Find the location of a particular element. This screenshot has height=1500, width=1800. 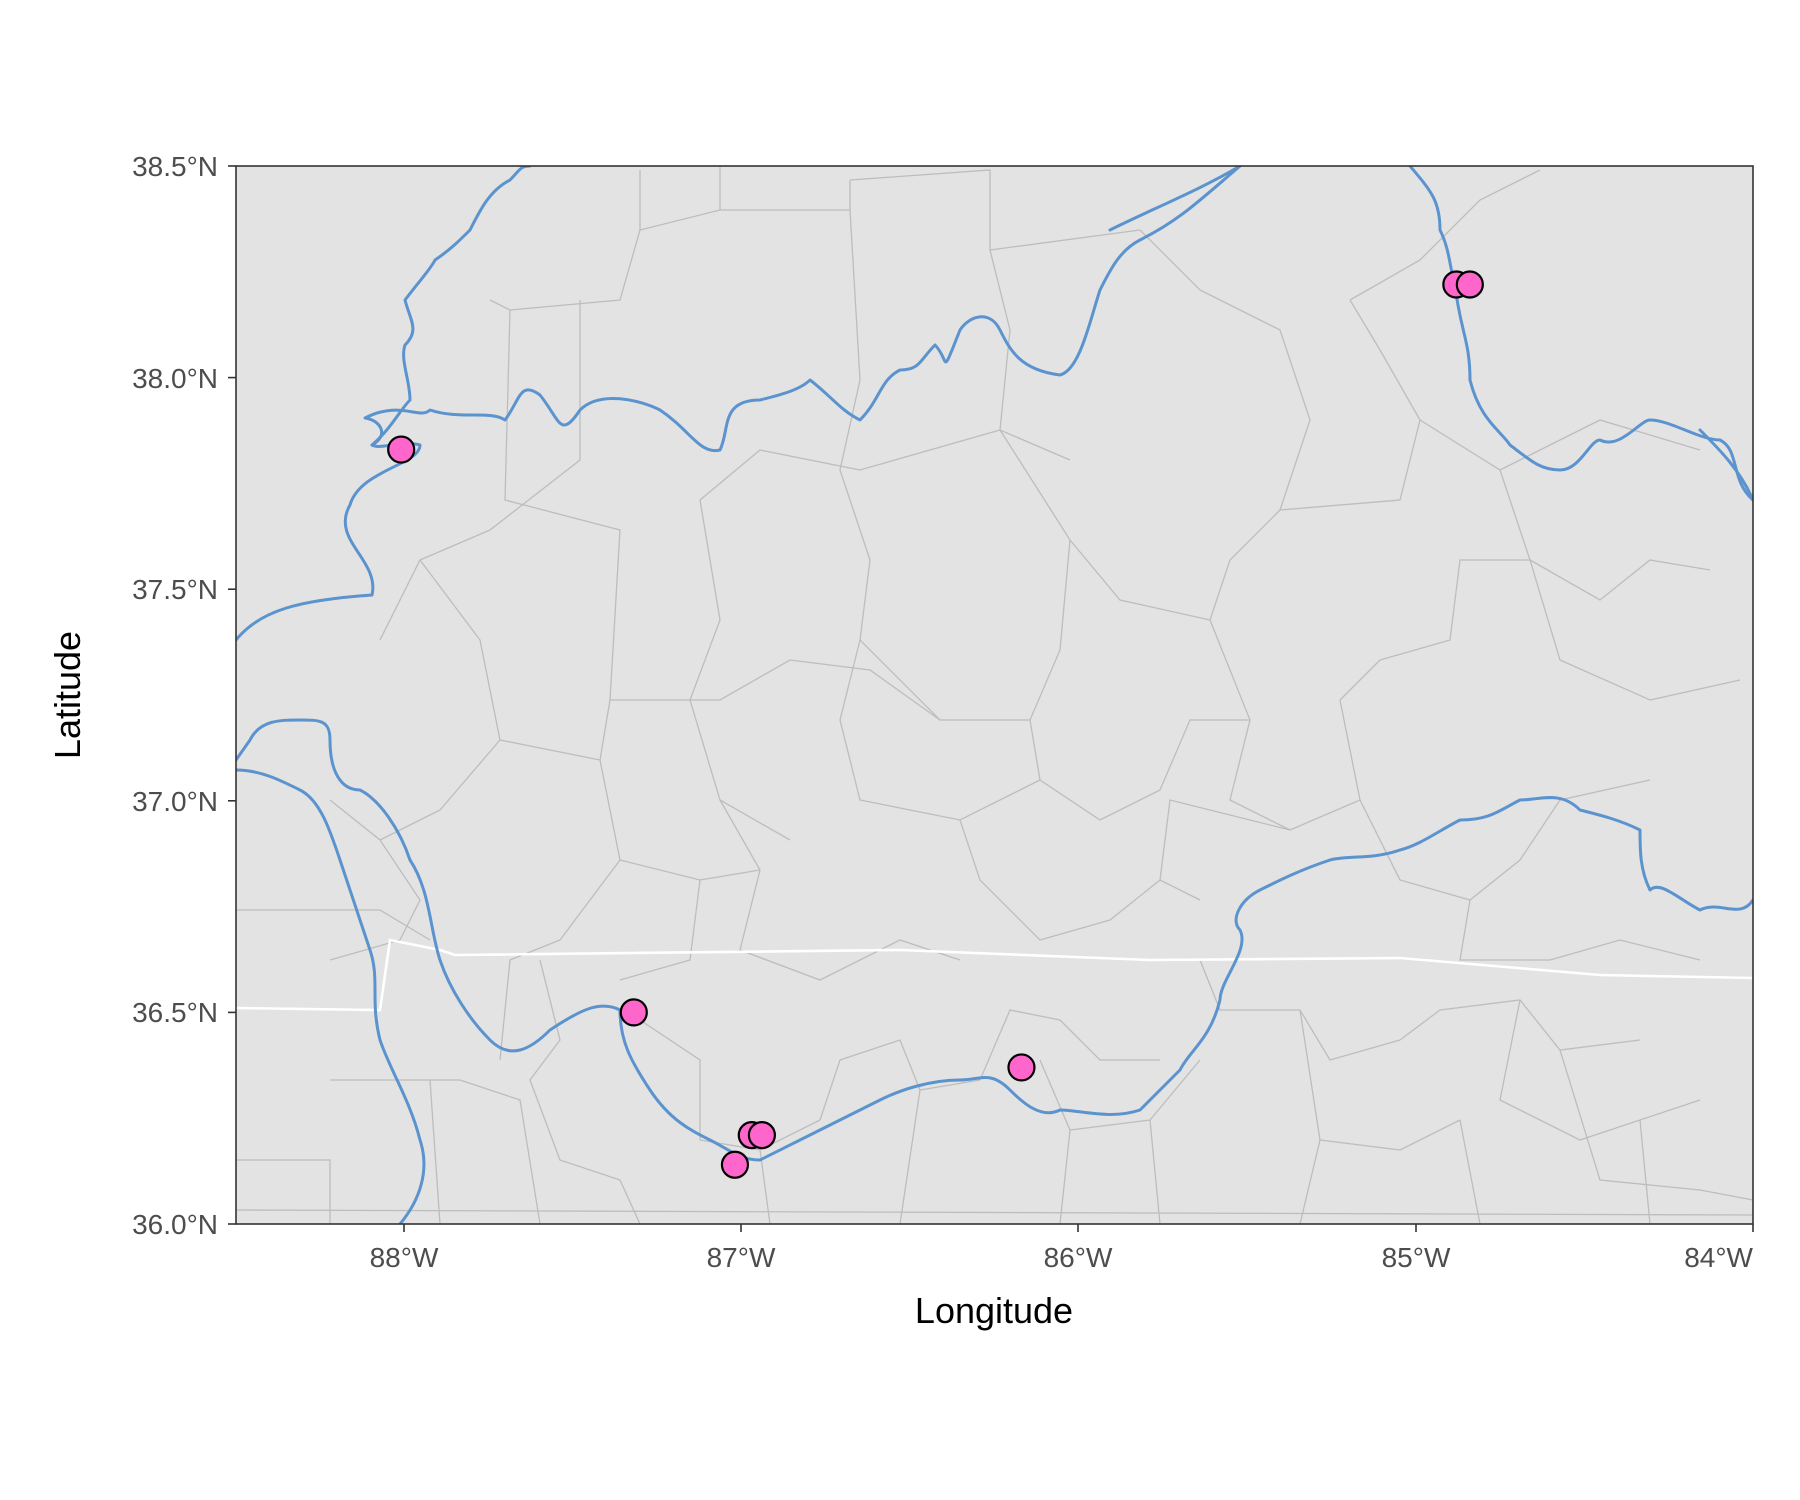

x-tick-label: 86°W is located at coordinates (1078, 1257).